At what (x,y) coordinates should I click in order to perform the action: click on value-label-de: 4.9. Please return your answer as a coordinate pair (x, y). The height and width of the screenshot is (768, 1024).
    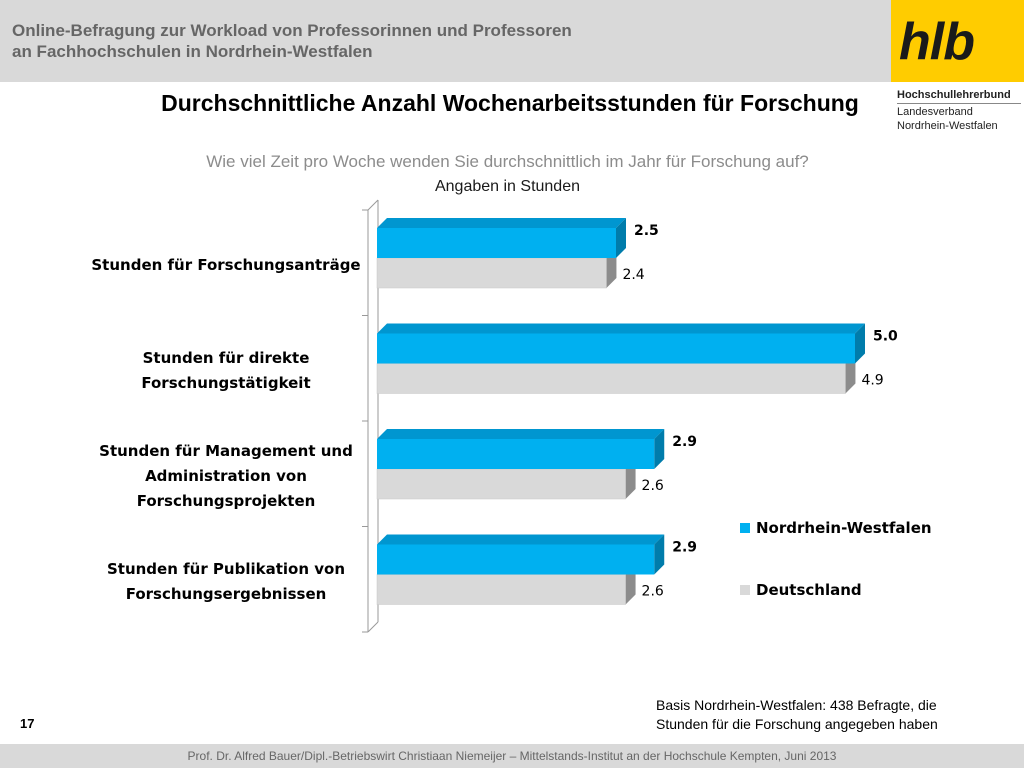
    Looking at the image, I should click on (872, 381).